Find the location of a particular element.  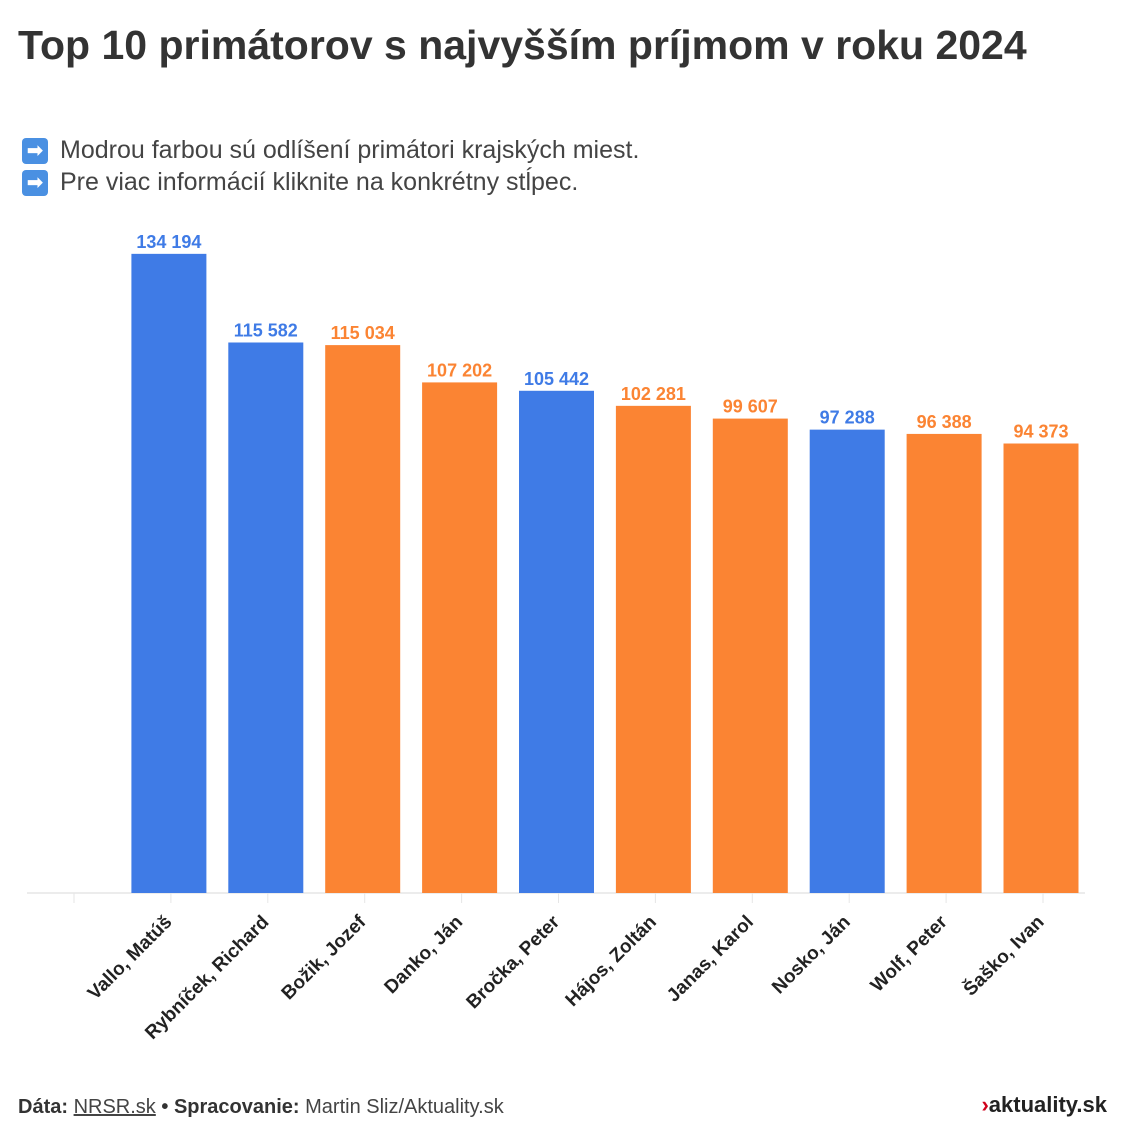

data-source-link: NRSR.sk is located at coordinates (114, 1107).